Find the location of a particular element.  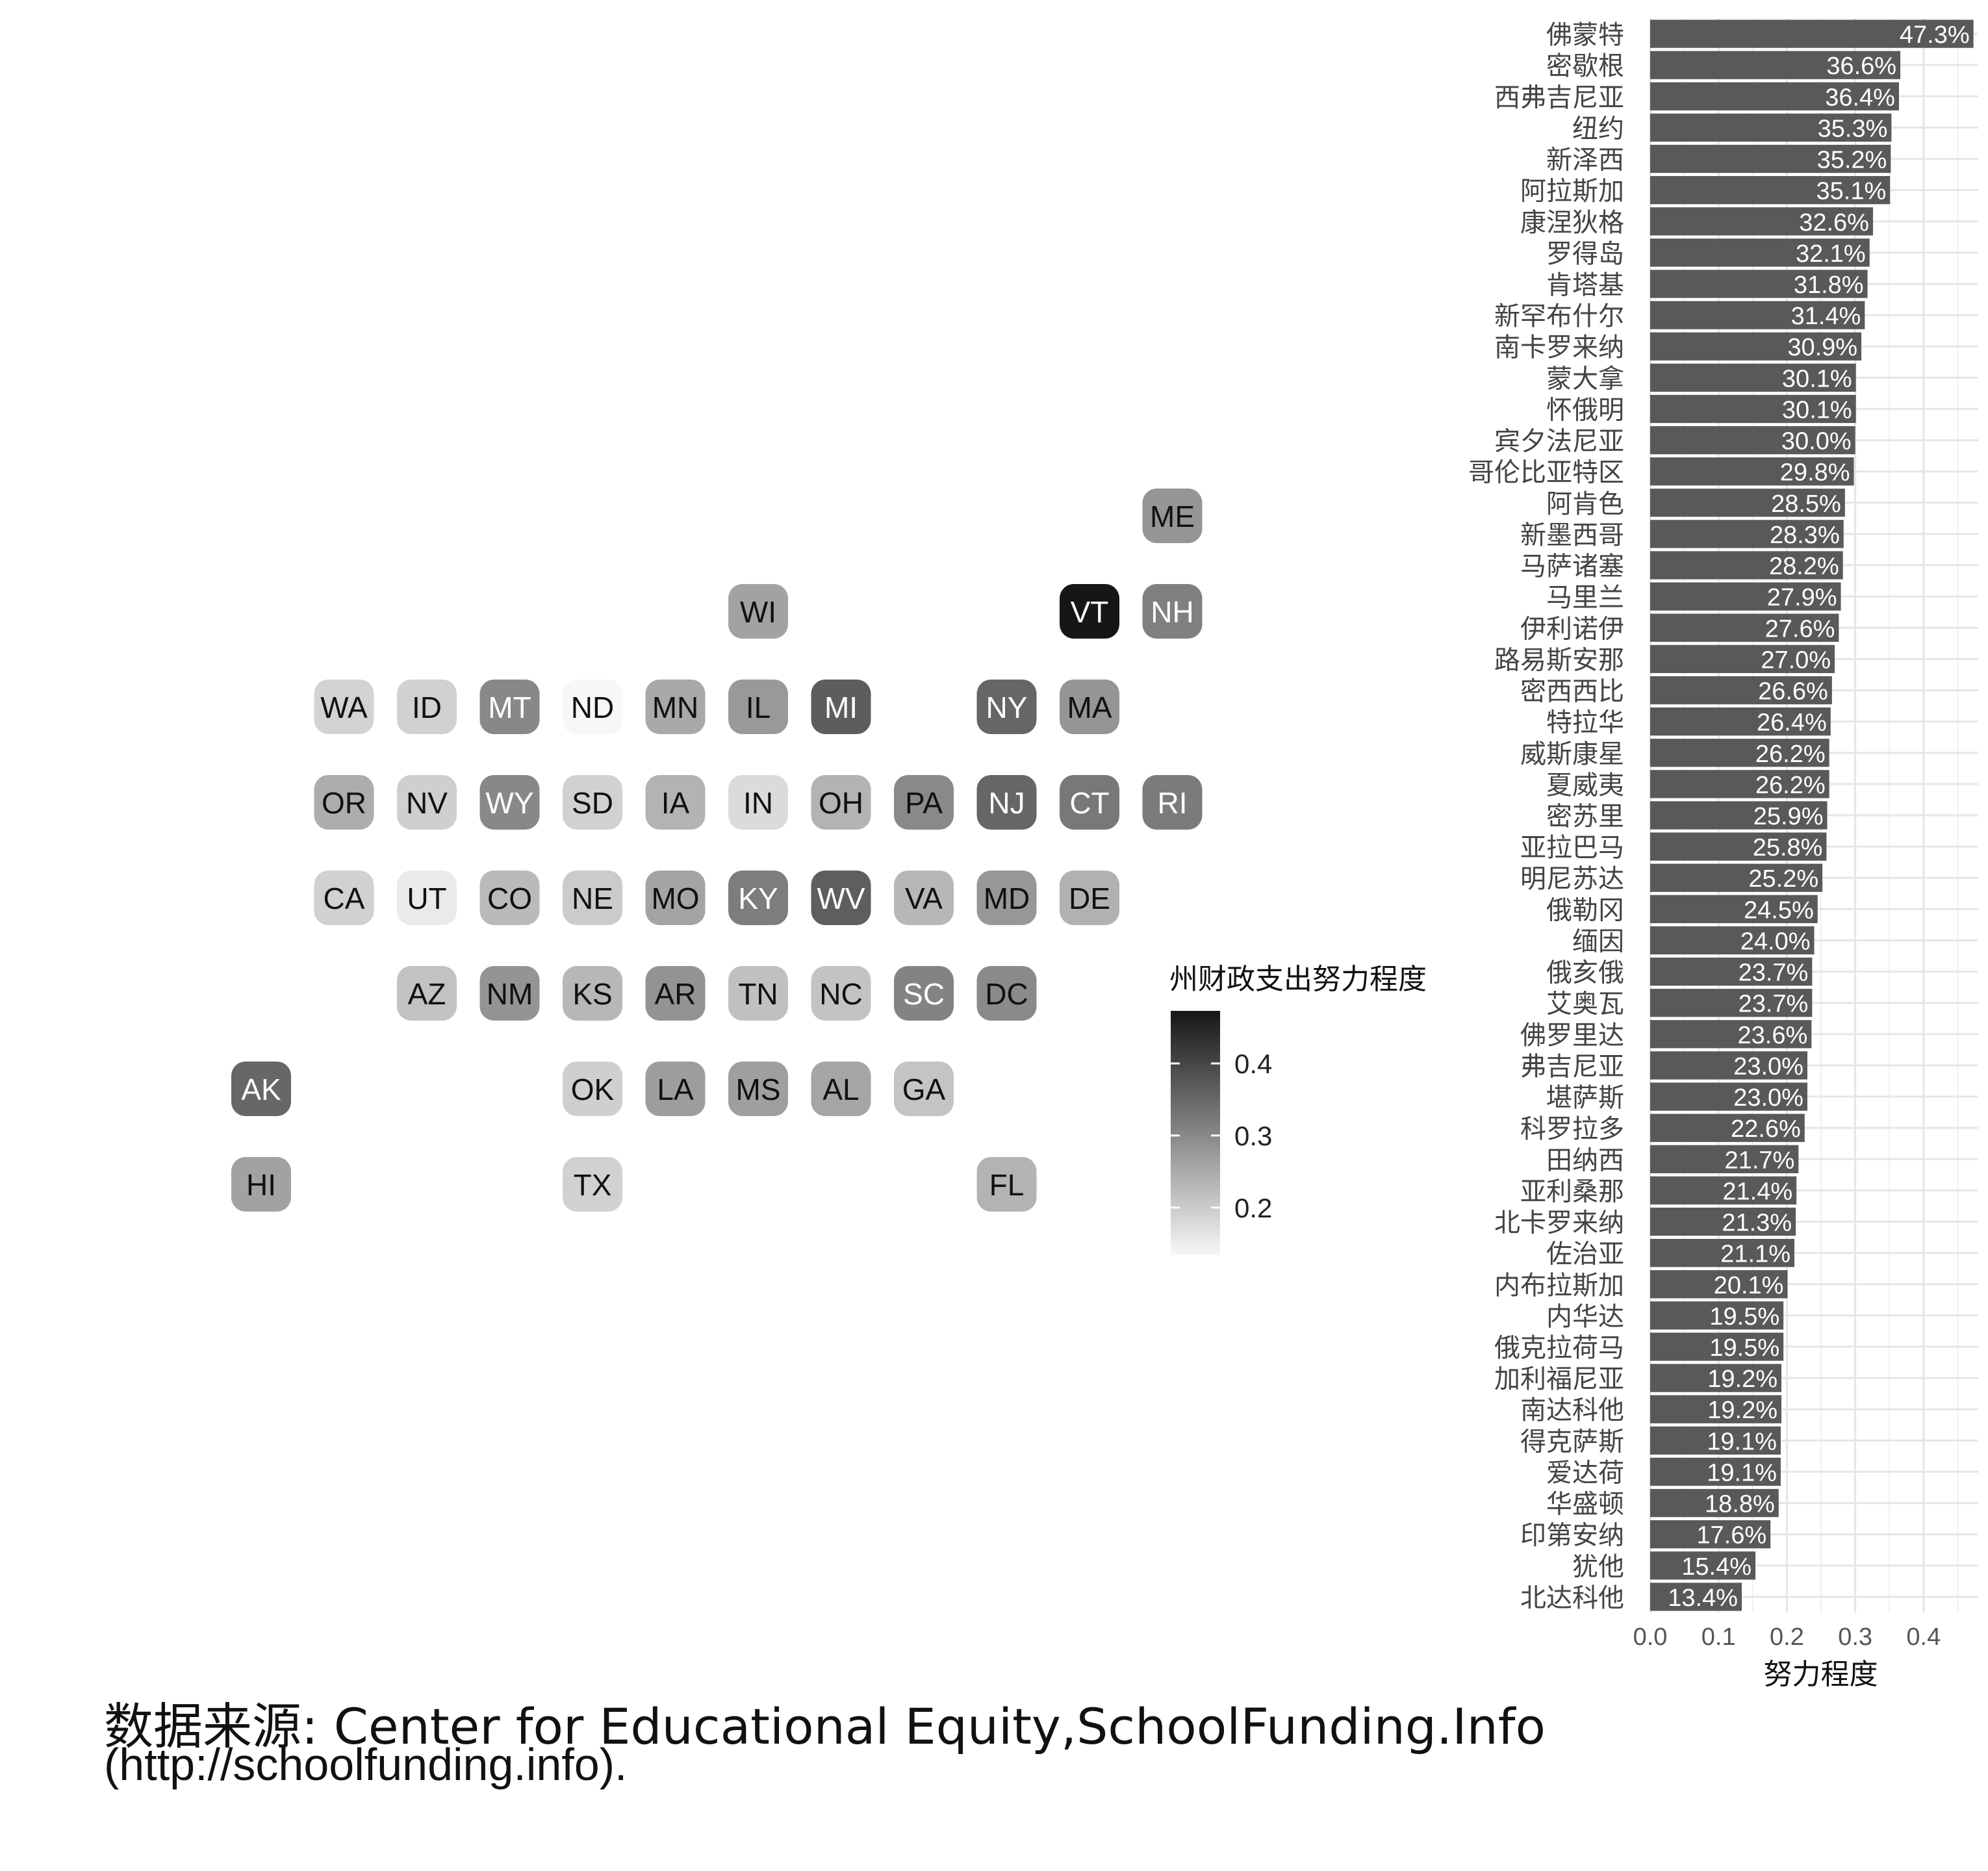

state-tile-label: KS is located at coordinates (592, 994).